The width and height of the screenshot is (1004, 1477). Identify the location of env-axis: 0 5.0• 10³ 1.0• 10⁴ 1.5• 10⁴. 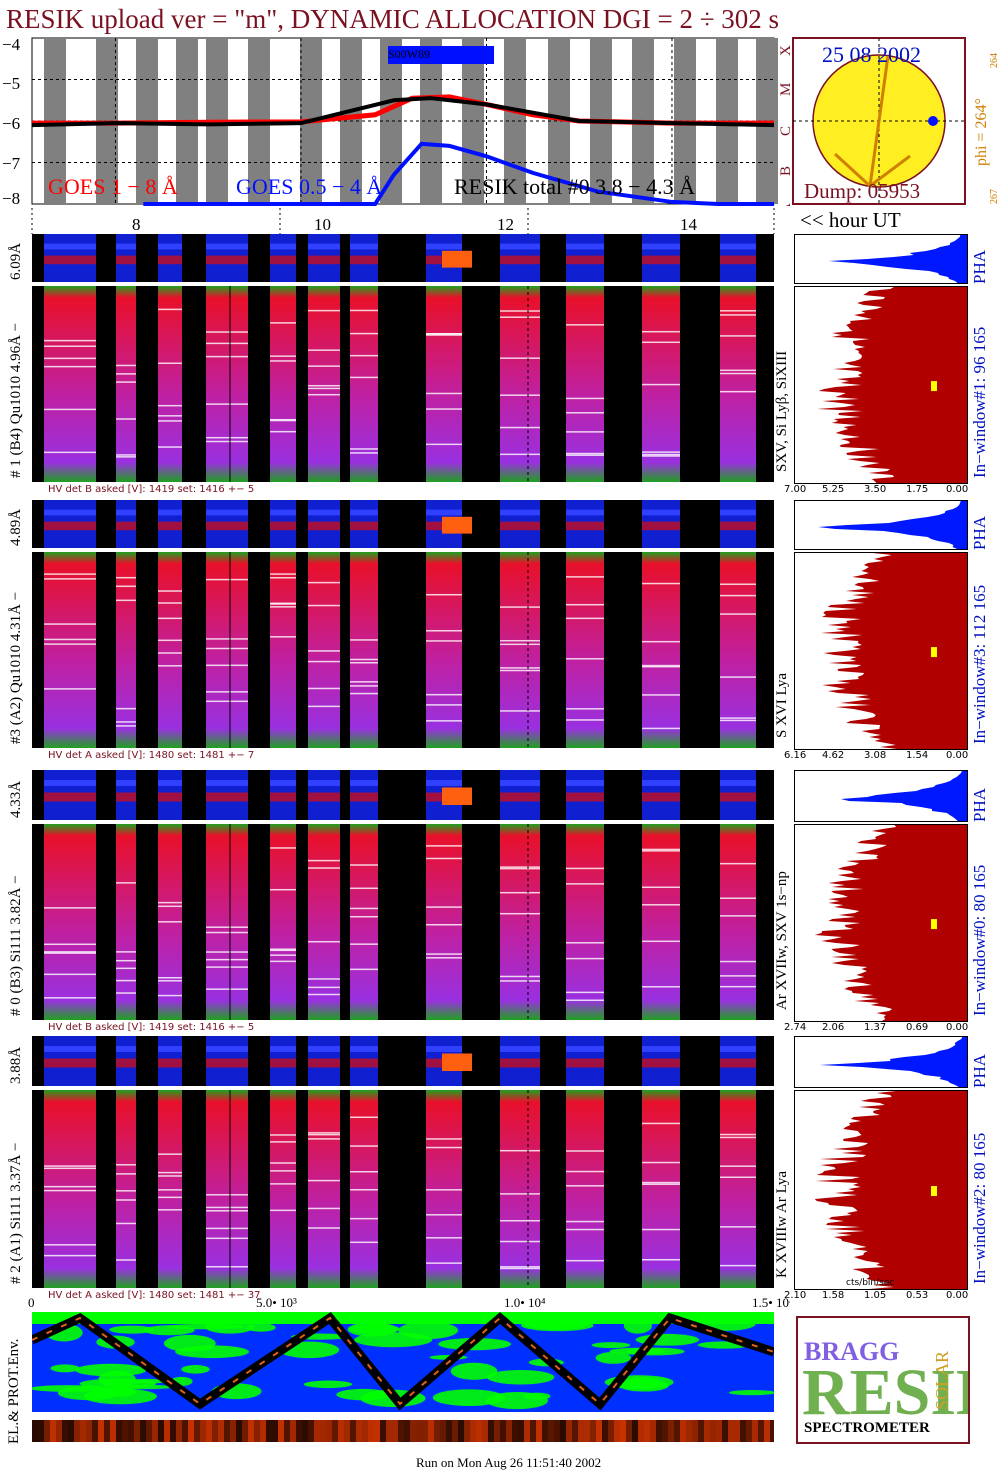
(397, 1303).